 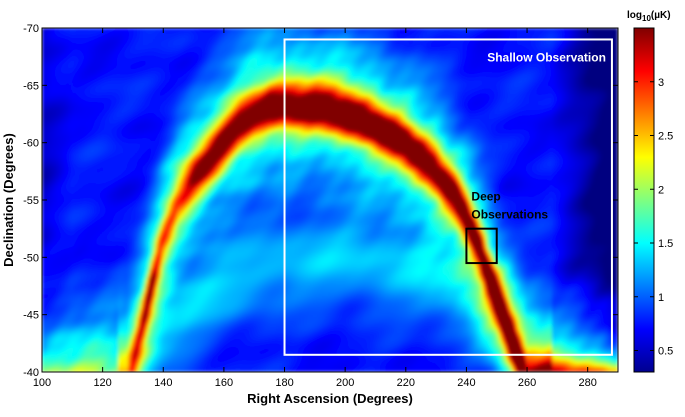 I want to click on colorbar-label: log10(µK), so click(x=649, y=16).